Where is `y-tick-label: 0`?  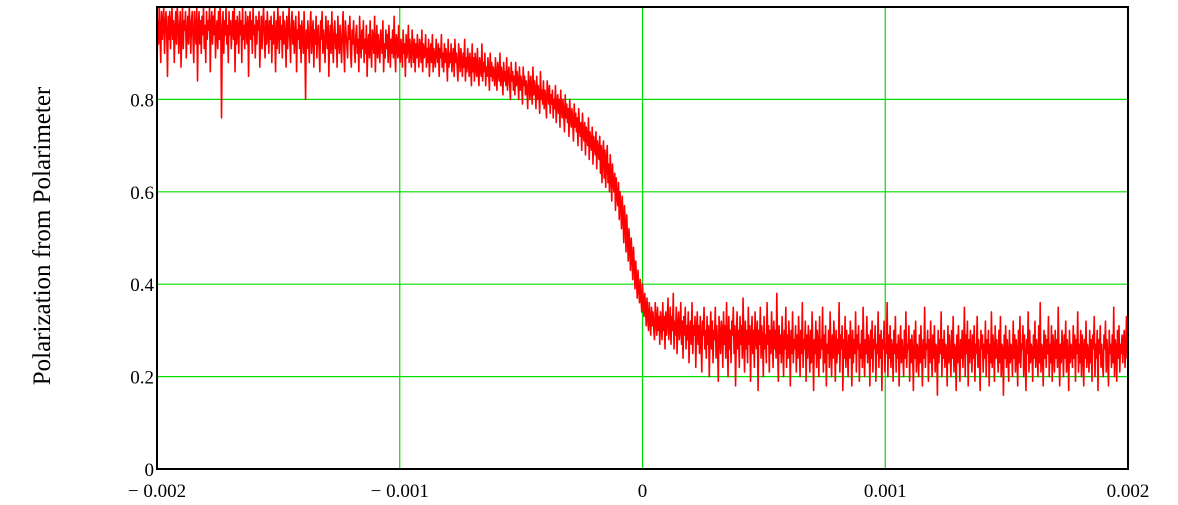 y-tick-label: 0 is located at coordinates (150, 470).